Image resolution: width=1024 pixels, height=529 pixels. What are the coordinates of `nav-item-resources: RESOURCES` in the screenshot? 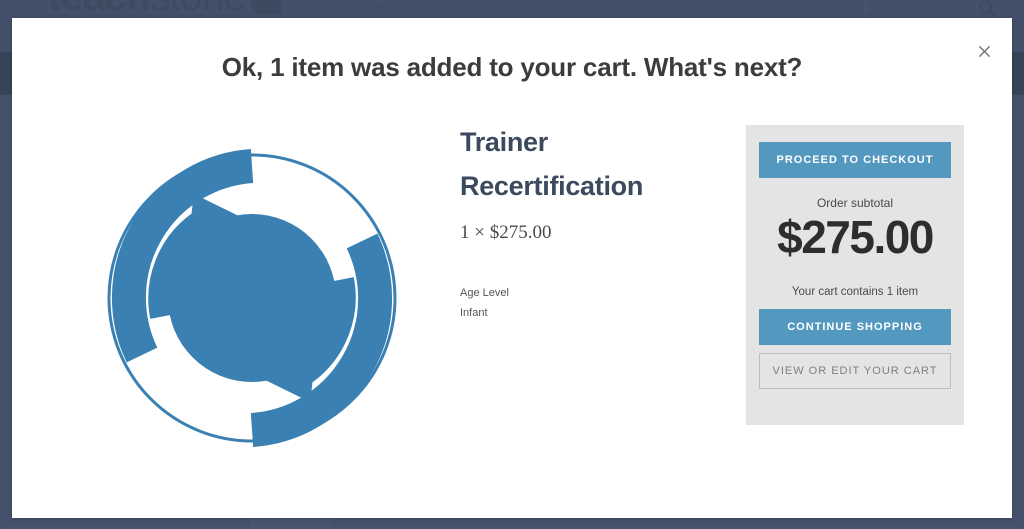 It's located at (662, 8).